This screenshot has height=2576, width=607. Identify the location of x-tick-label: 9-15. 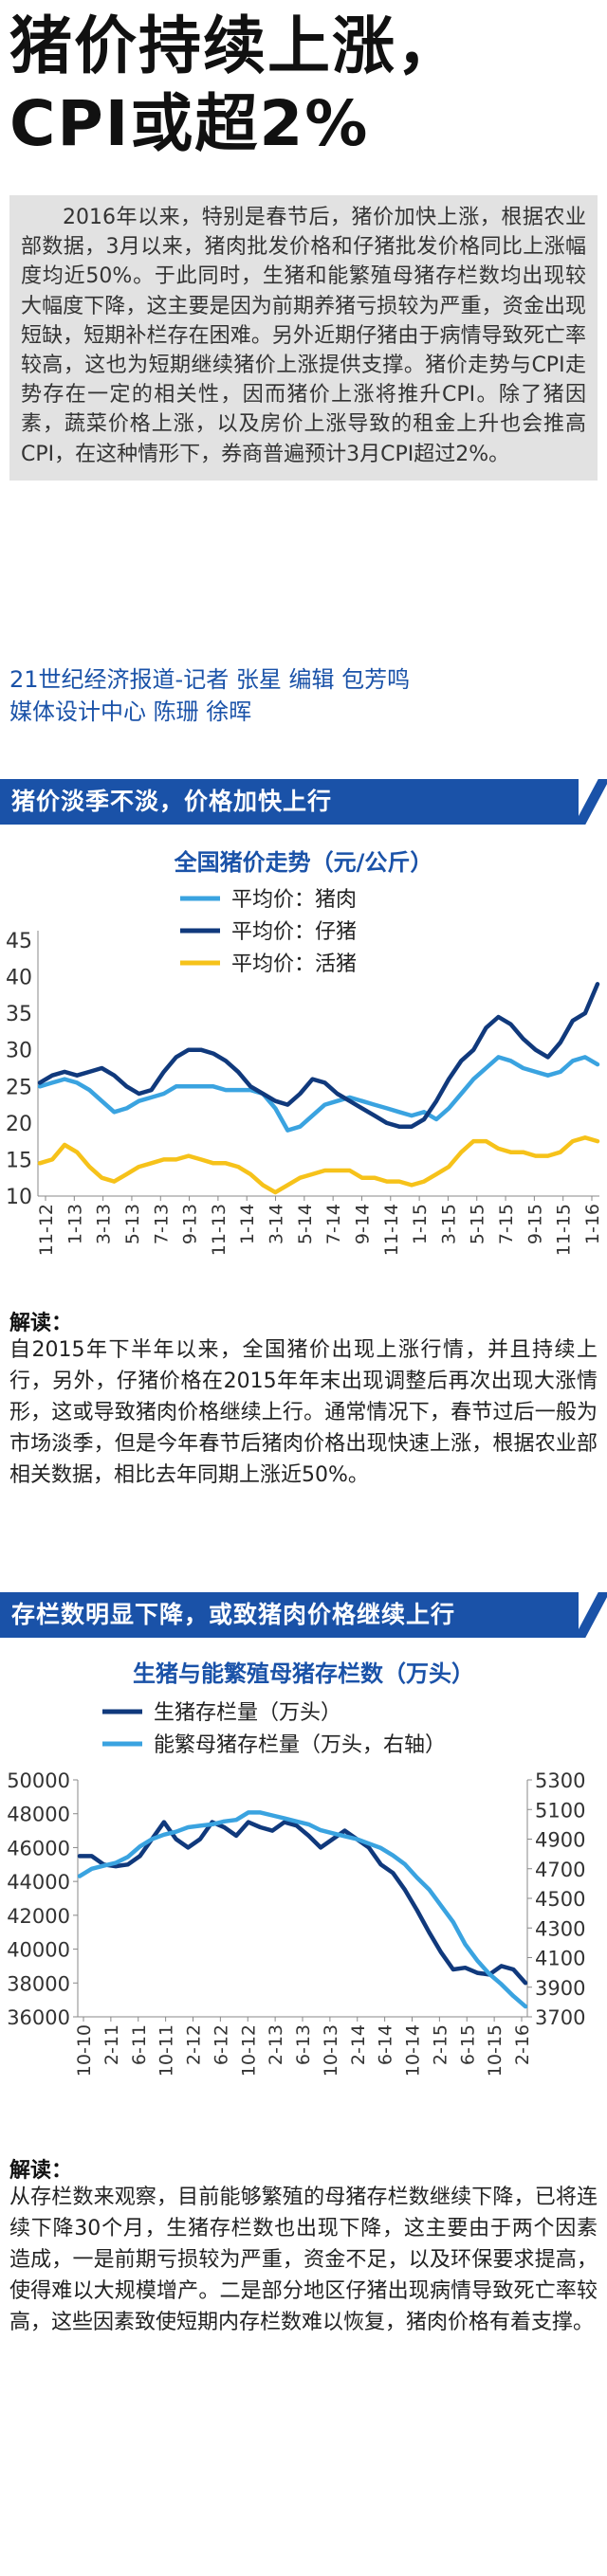
(534, 1224).